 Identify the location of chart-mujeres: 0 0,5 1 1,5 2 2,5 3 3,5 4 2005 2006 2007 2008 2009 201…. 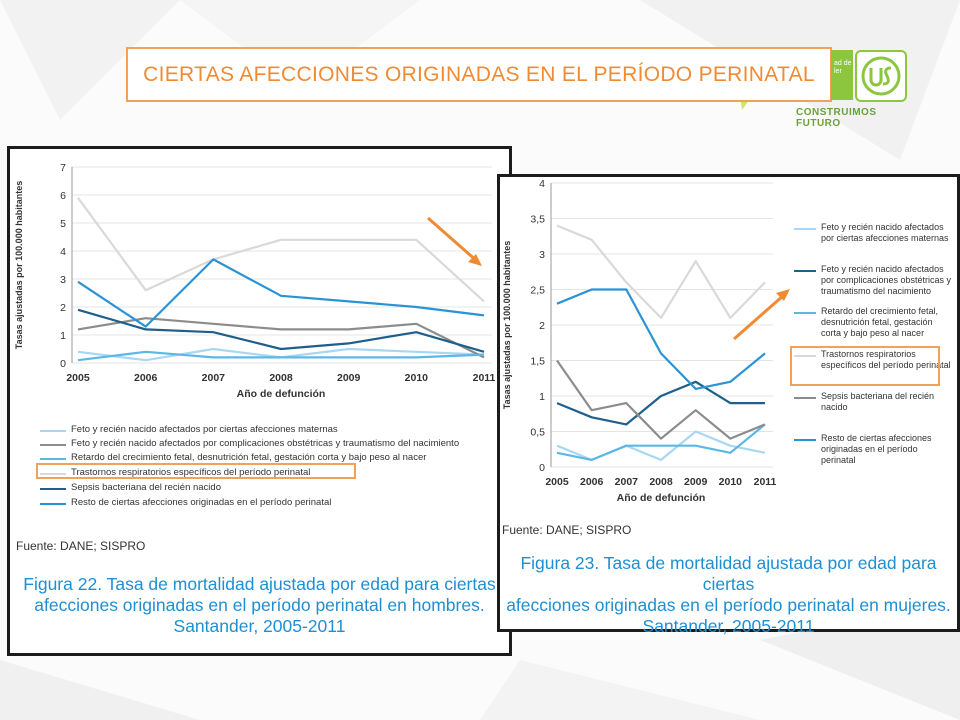
(639, 341).